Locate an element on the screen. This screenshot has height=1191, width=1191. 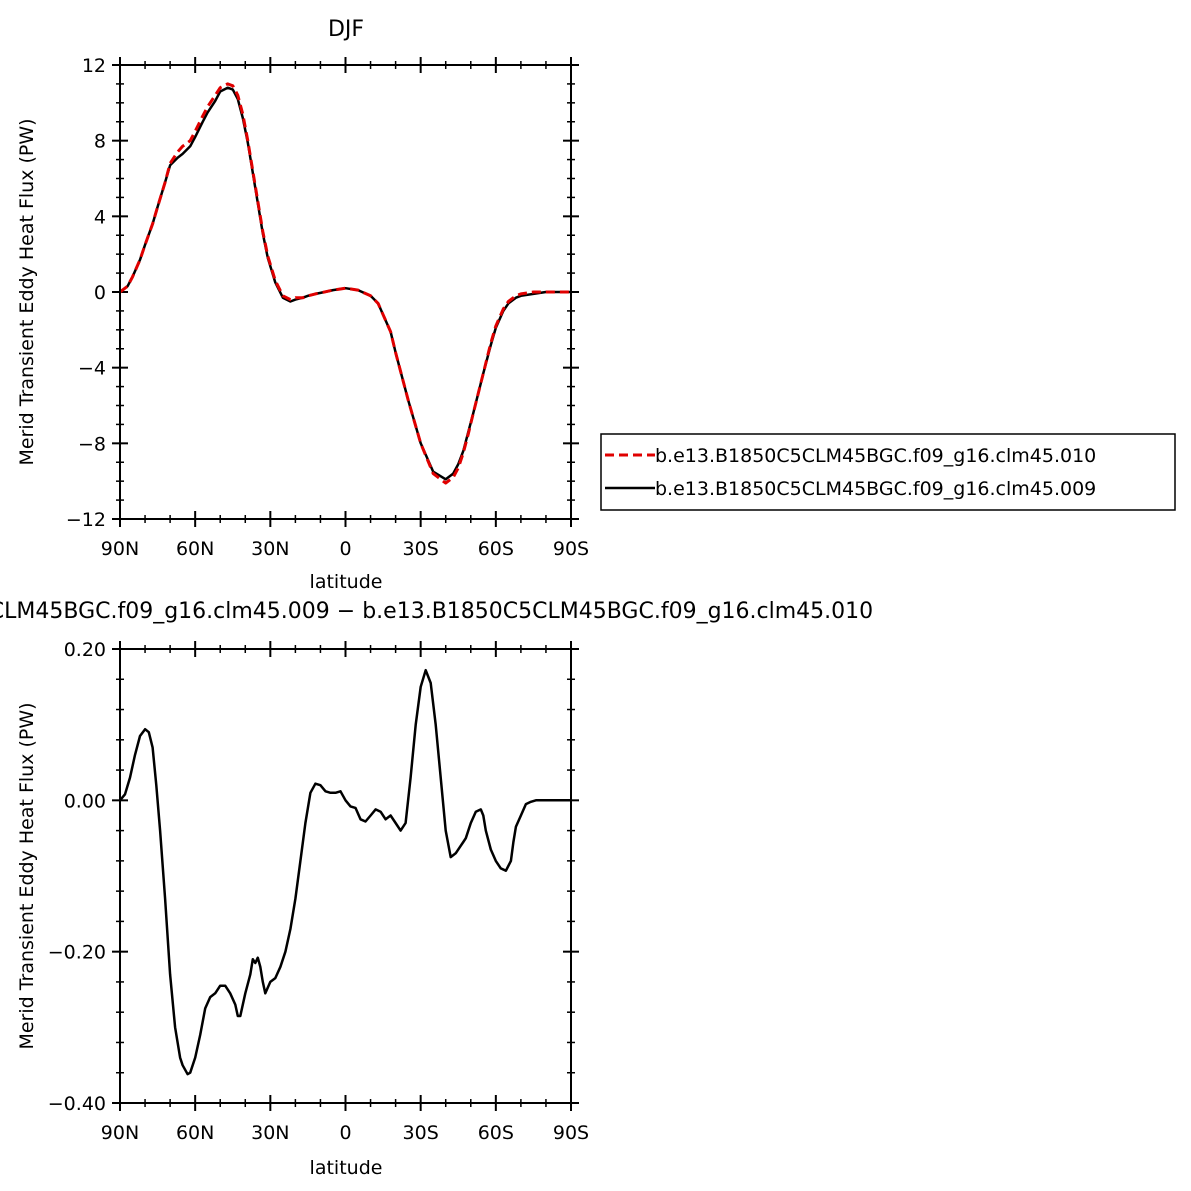
top-panel-series is located at coordinates (345, 283).